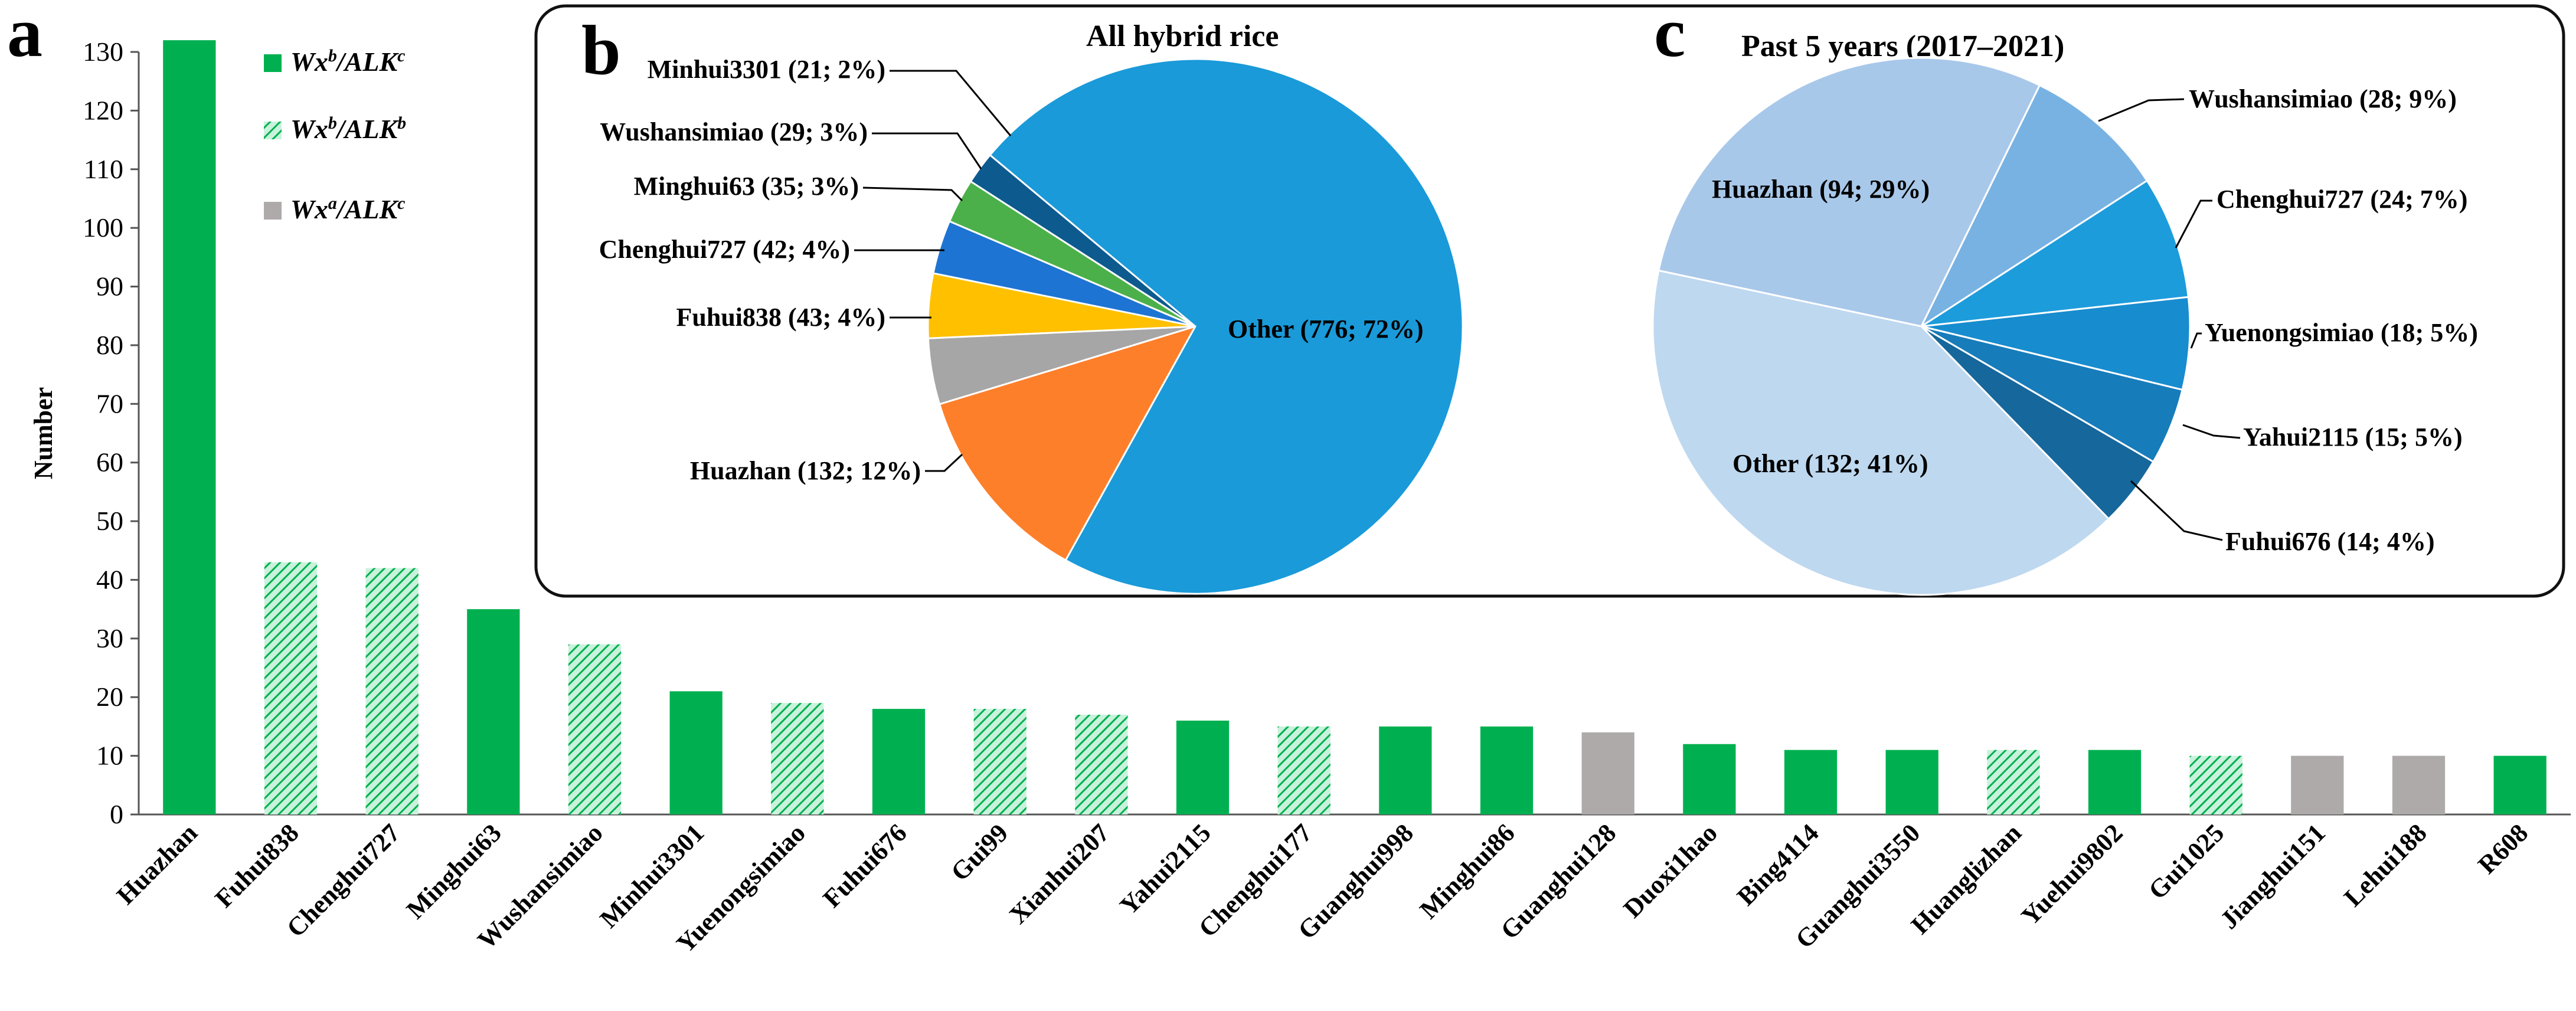 The width and height of the screenshot is (2576, 1011). What do you see at coordinates (1101, 764) in the screenshot?
I see `bar-xianhui207` at bounding box center [1101, 764].